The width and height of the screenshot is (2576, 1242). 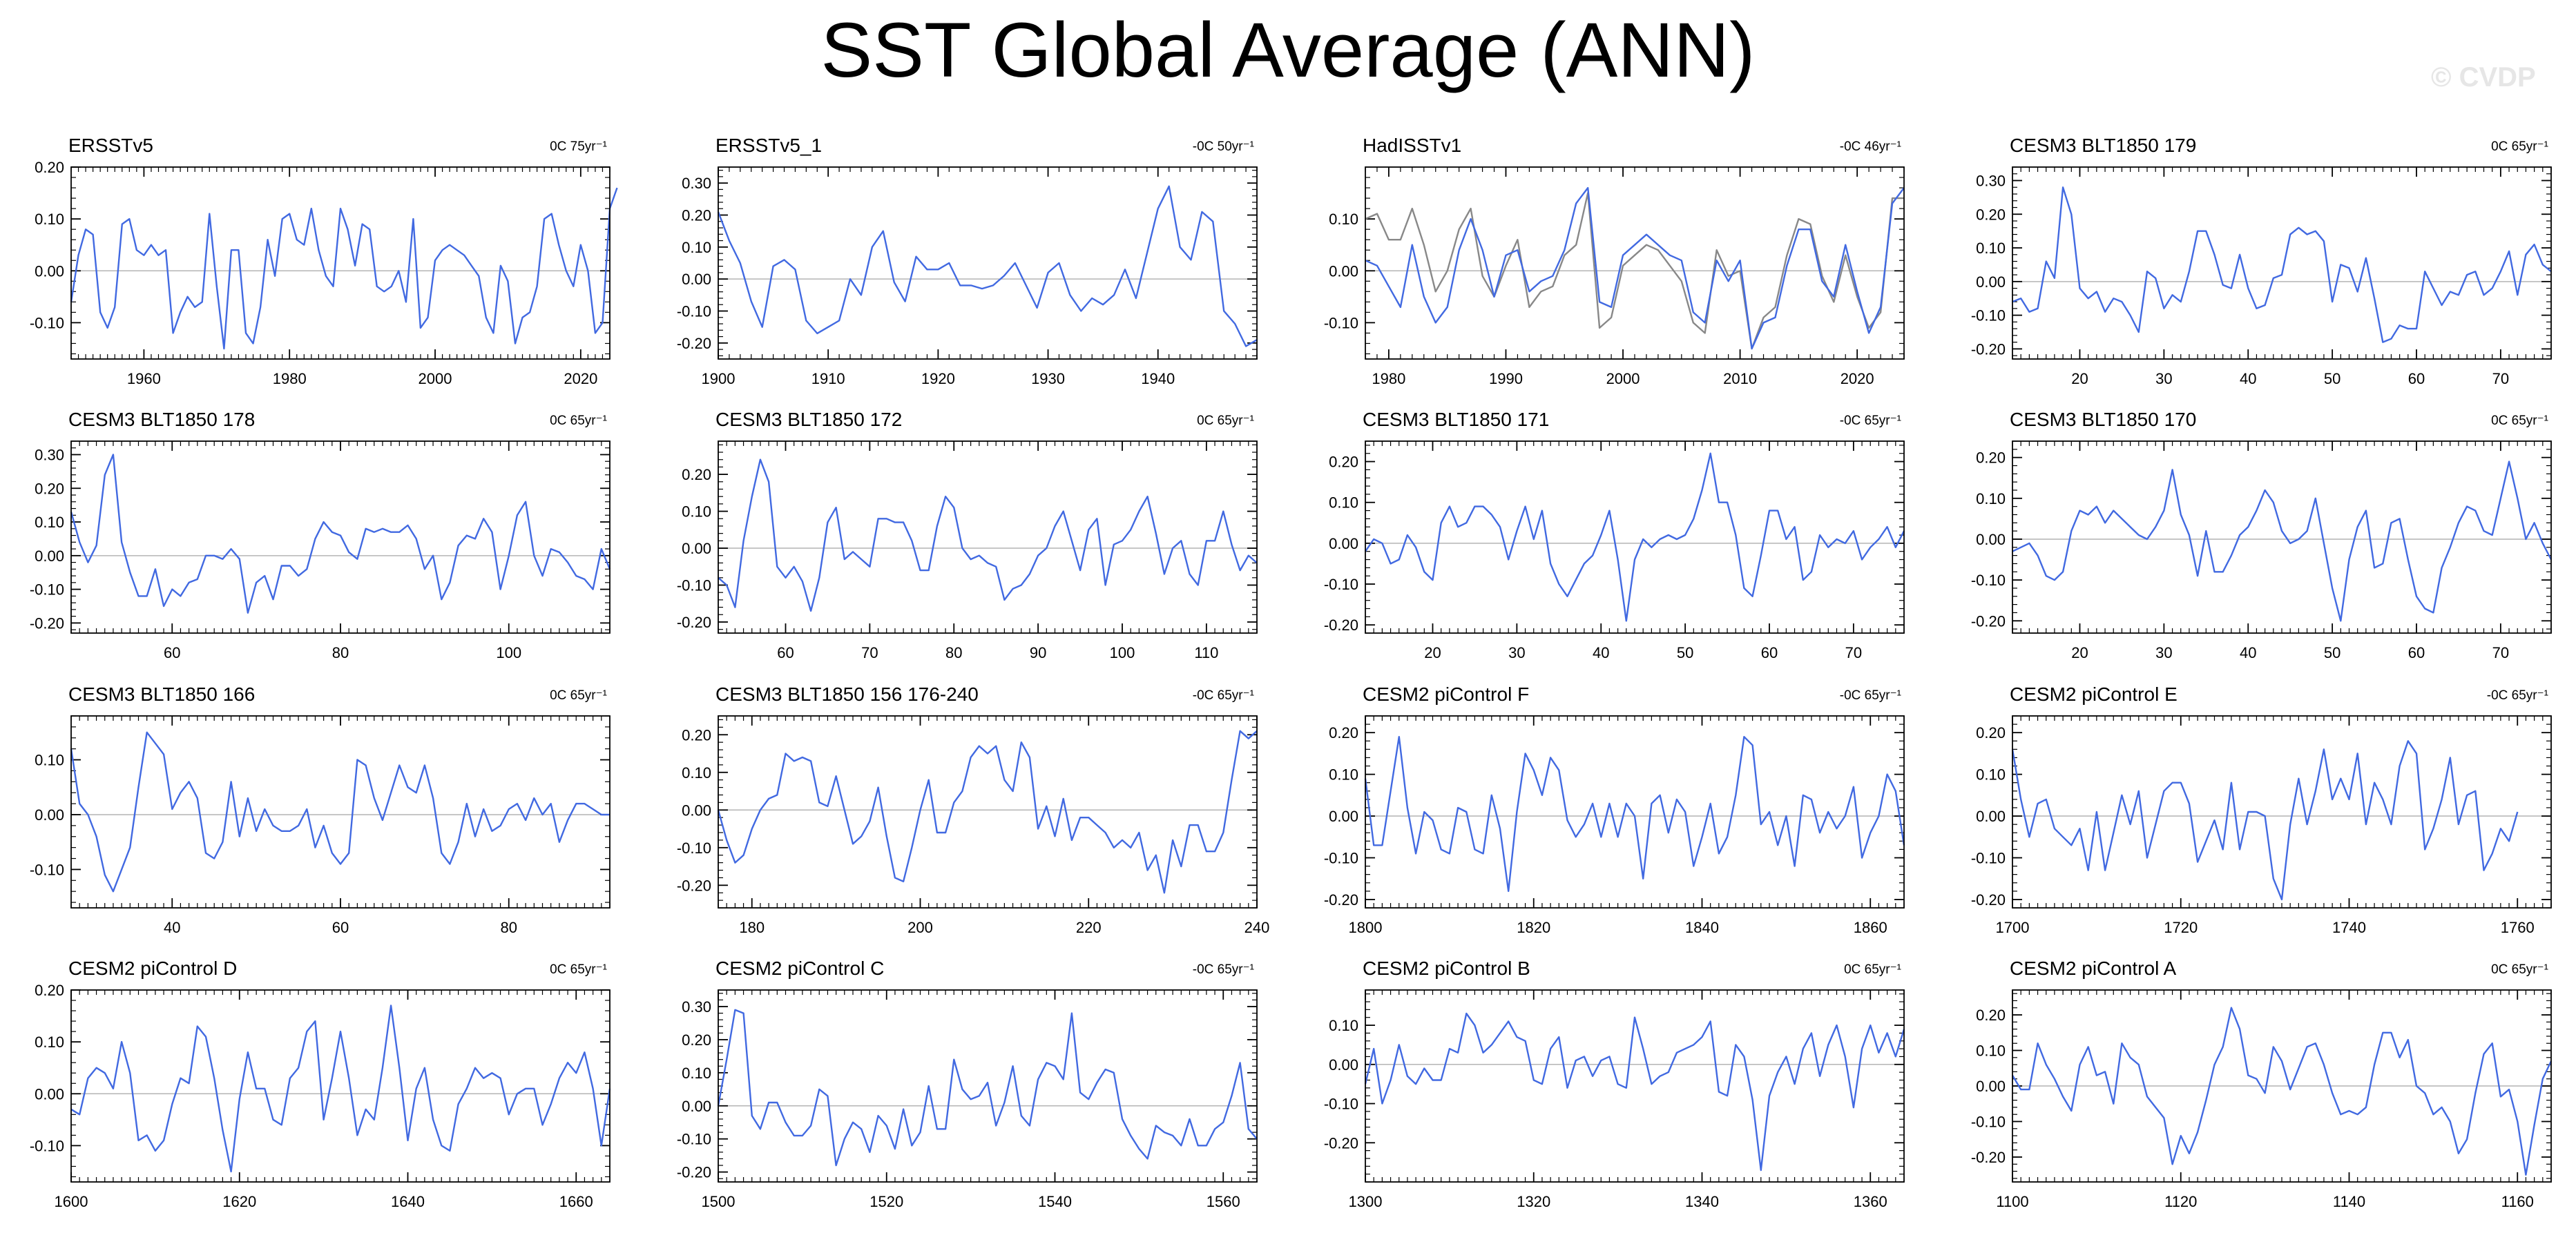 I want to click on panel-title: CESM3 BLT1850 156 176-240, so click(x=847, y=694).